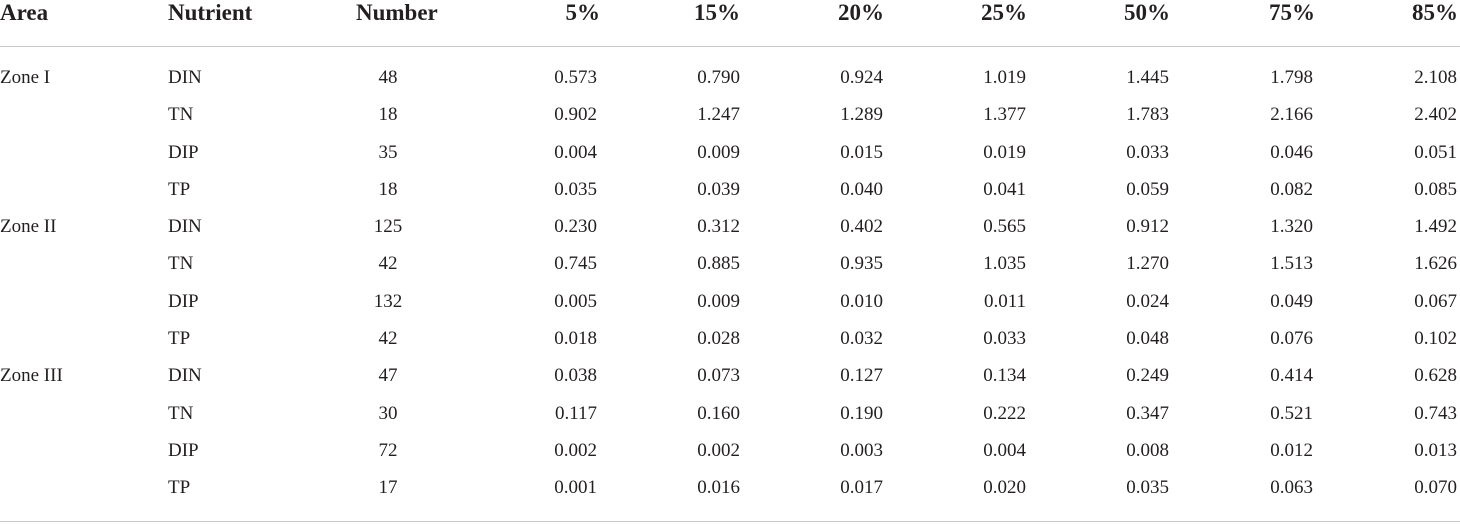 The height and width of the screenshot is (524, 1460). Describe the element at coordinates (718, 450) in the screenshot. I see `cell-p15: 0.002` at that location.